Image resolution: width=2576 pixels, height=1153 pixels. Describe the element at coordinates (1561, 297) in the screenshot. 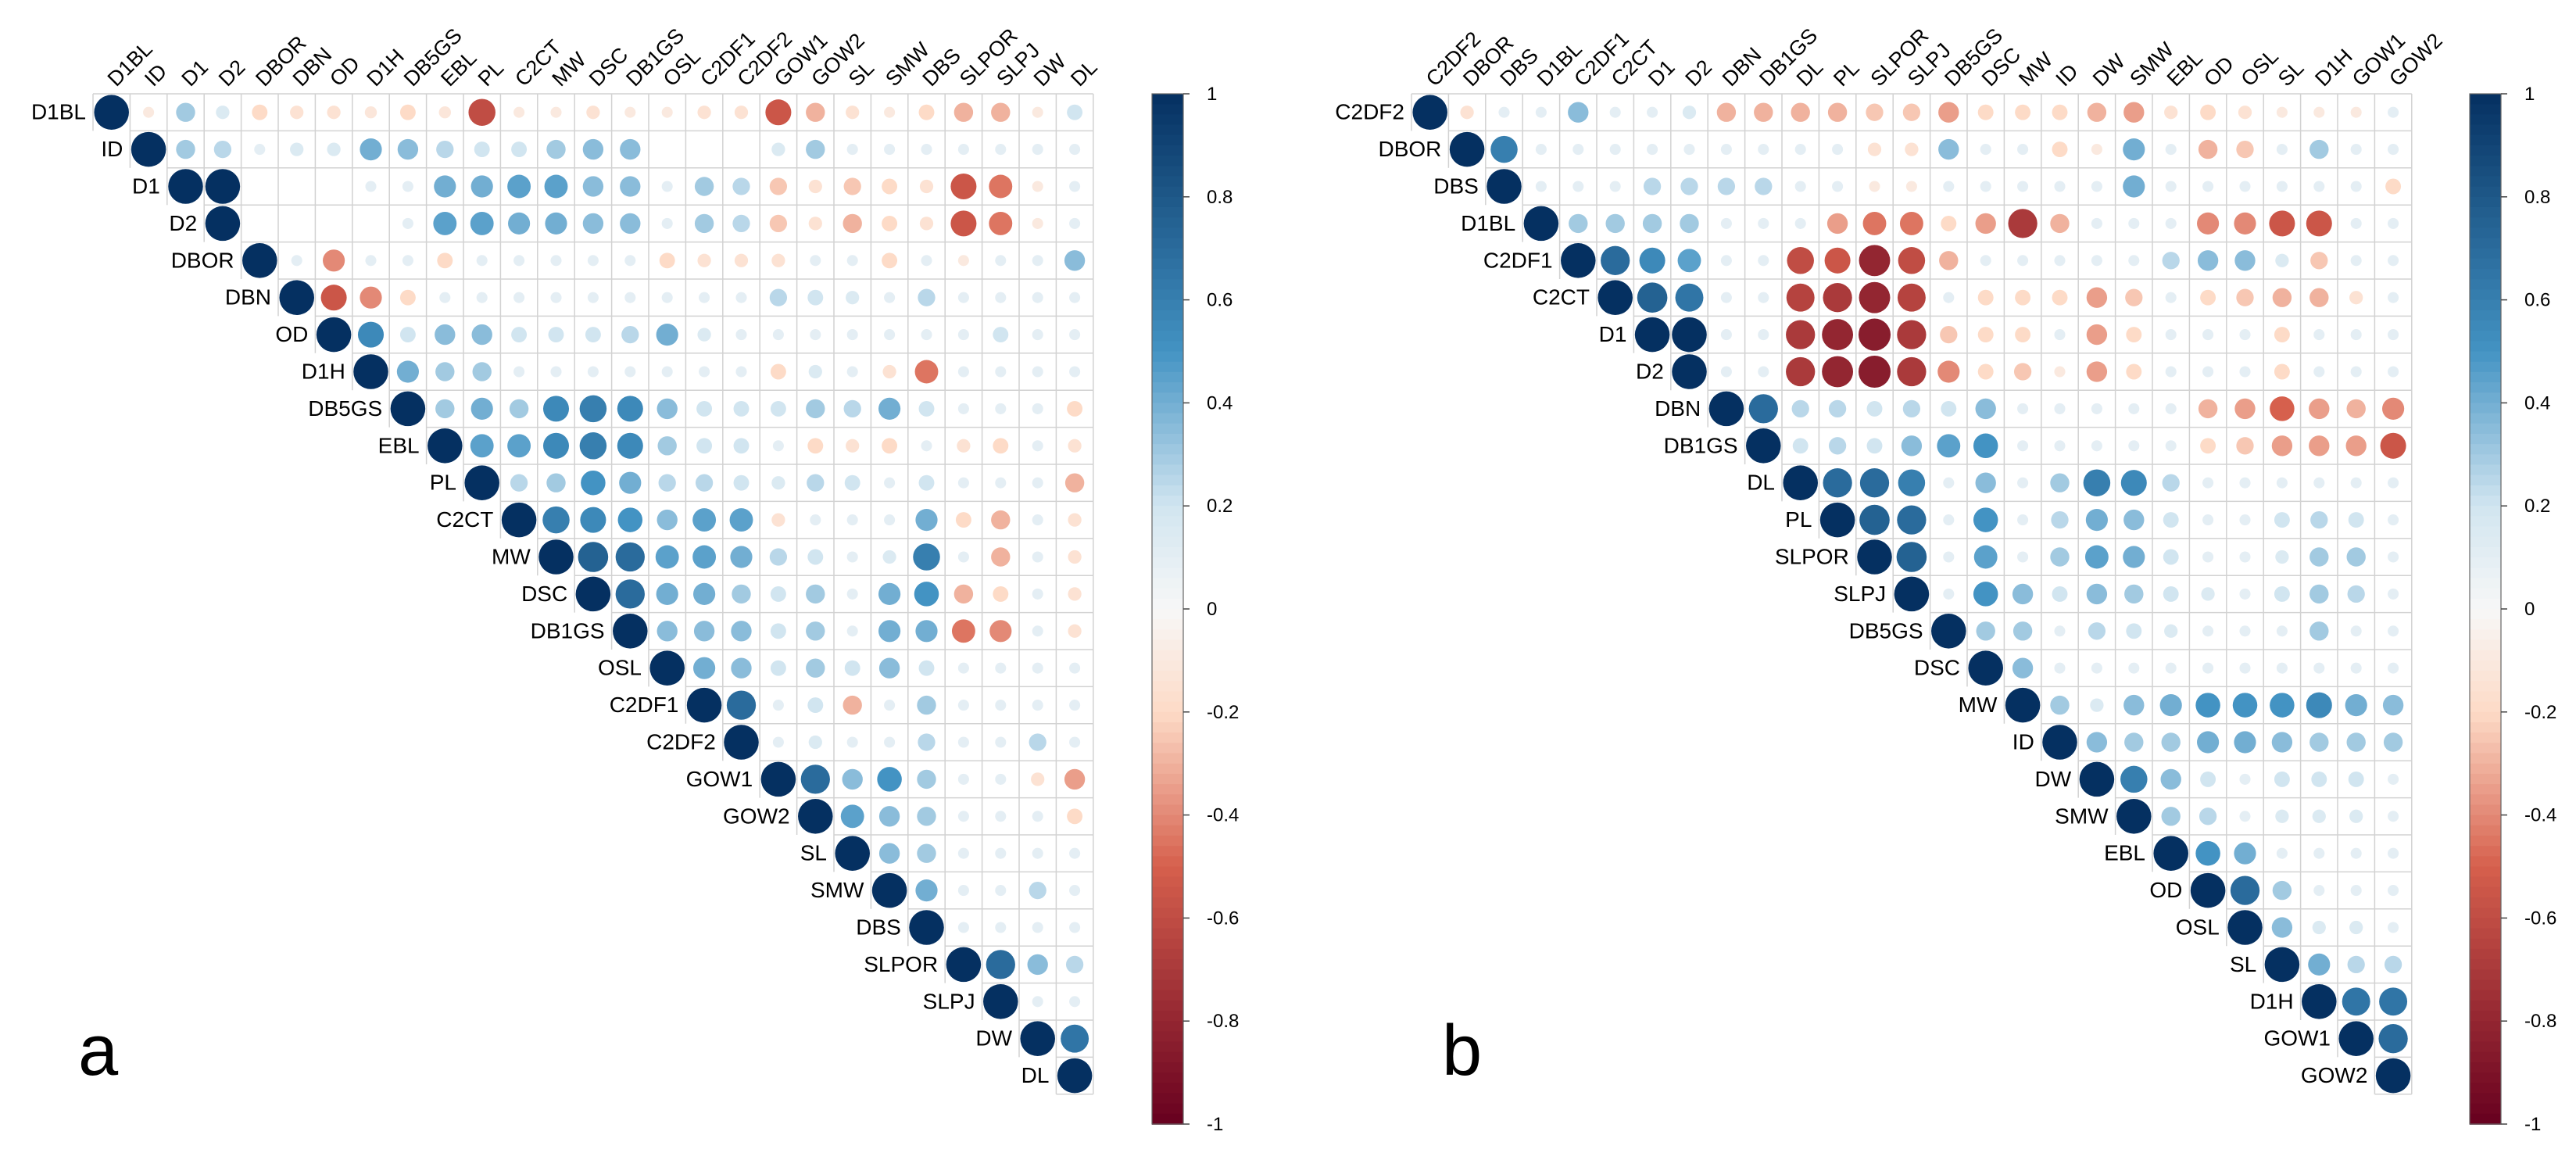

I see `row-label: C2CT` at that location.